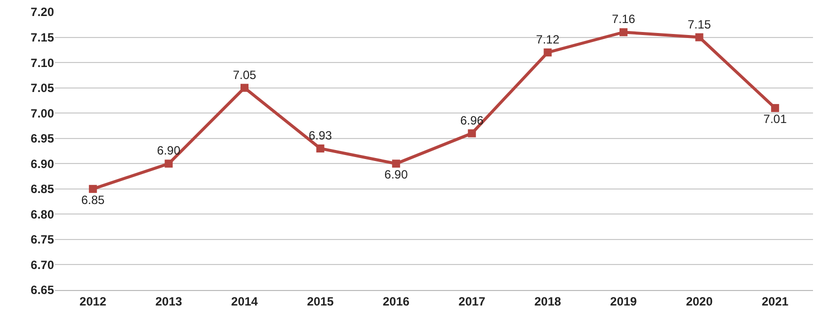 This screenshot has height=330, width=833. Describe the element at coordinates (42, 113) in the screenshot. I see `y-tick-label: 7.00` at that location.